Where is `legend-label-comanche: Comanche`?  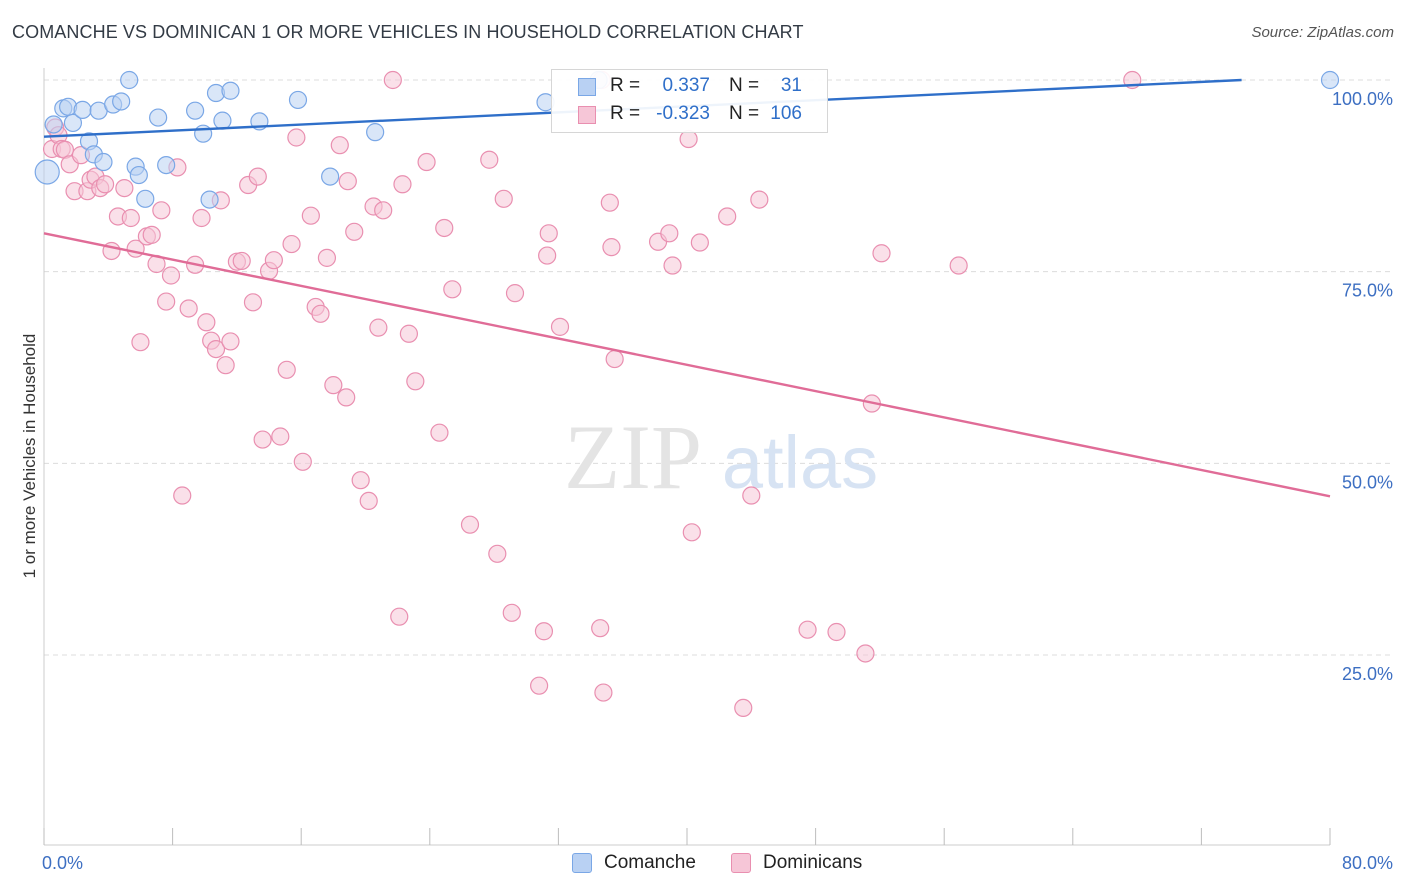 legend-label-comanche: Comanche is located at coordinates (650, 862).